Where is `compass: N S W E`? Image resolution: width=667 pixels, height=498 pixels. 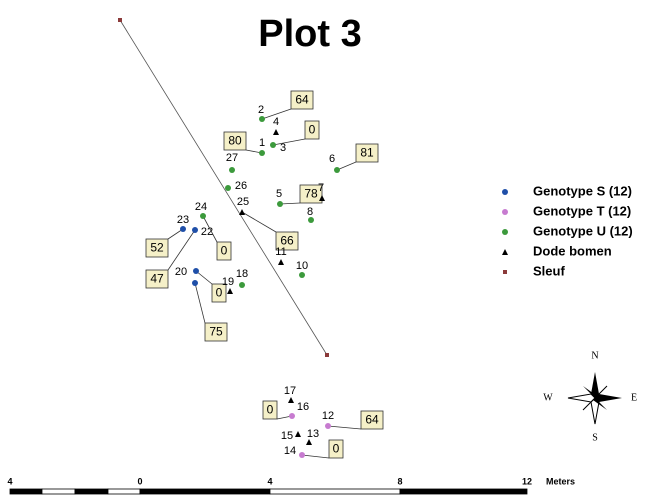
compass: N S W E is located at coordinates (590, 396).